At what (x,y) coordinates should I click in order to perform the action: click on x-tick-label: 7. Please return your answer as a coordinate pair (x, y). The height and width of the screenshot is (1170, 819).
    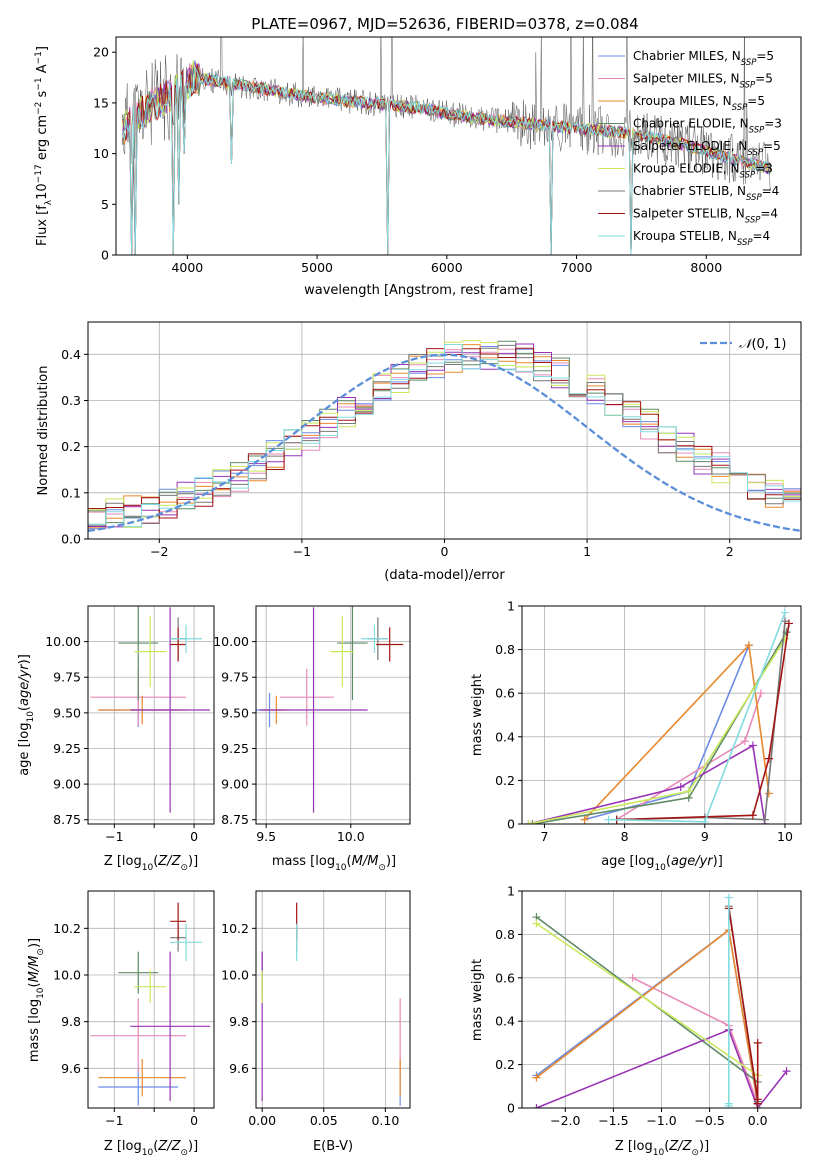
    Looking at the image, I should click on (544, 836).